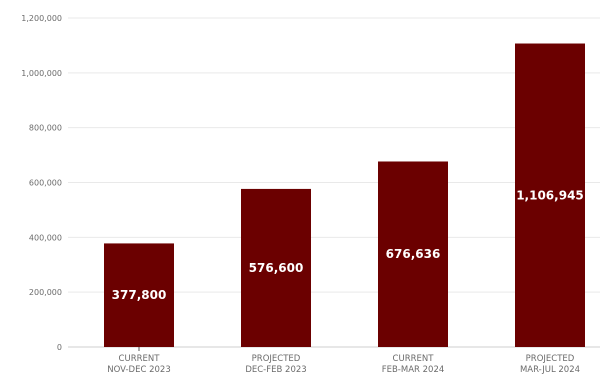  Describe the element at coordinates (45, 128) in the screenshot. I see `y-tick-label: 800,000` at that location.